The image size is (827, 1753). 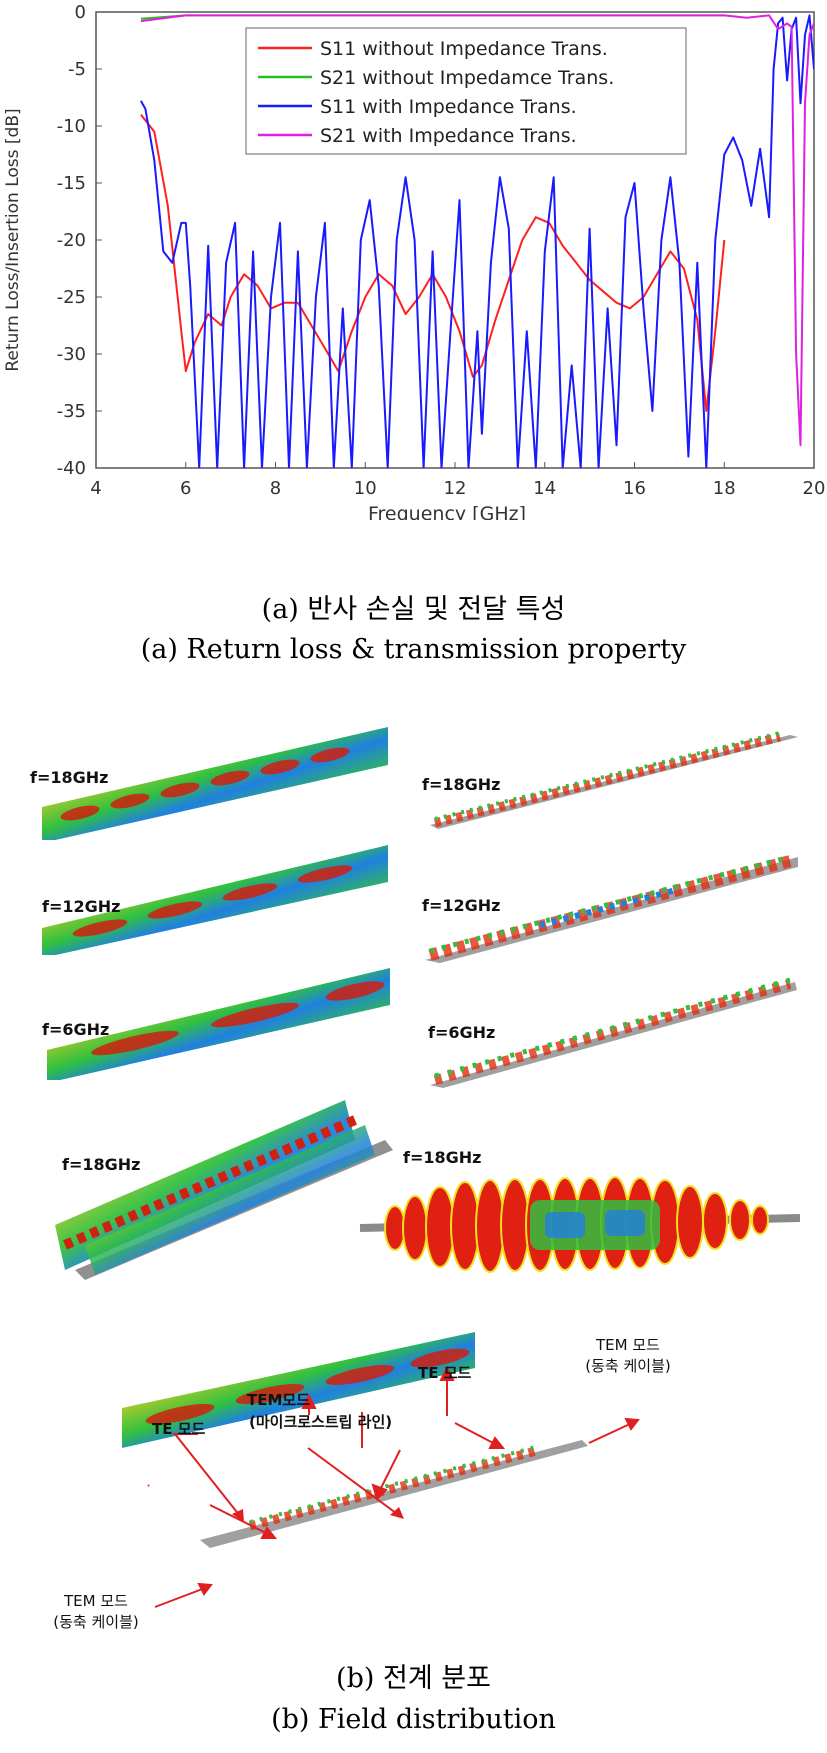 I want to click on anno-tem-mode-center: TEM모드, so click(x=279, y=1400).